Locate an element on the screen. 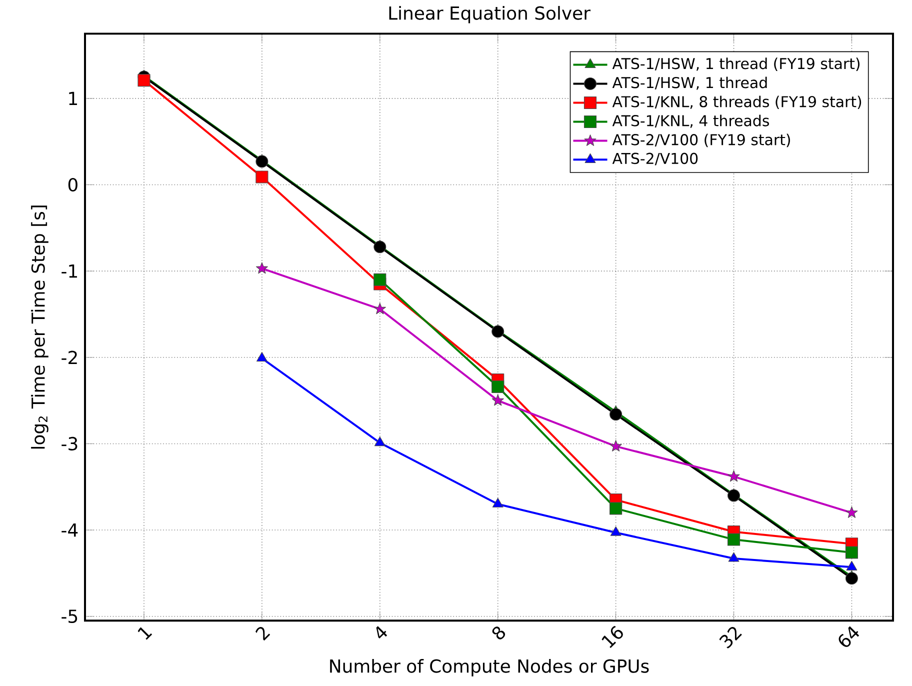 The image size is (912, 686). x-tick-label: 2 is located at coordinates (263, 634).